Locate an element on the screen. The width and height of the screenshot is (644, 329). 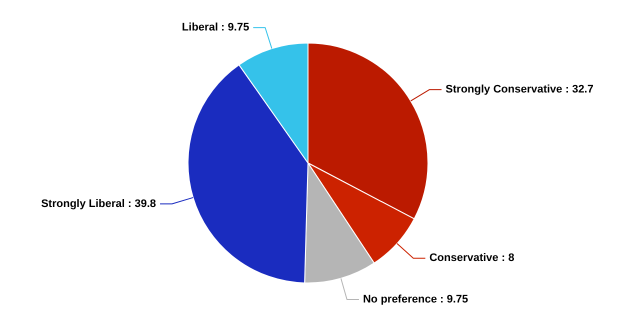
data-label: : 32.7 is located at coordinates (579, 90).